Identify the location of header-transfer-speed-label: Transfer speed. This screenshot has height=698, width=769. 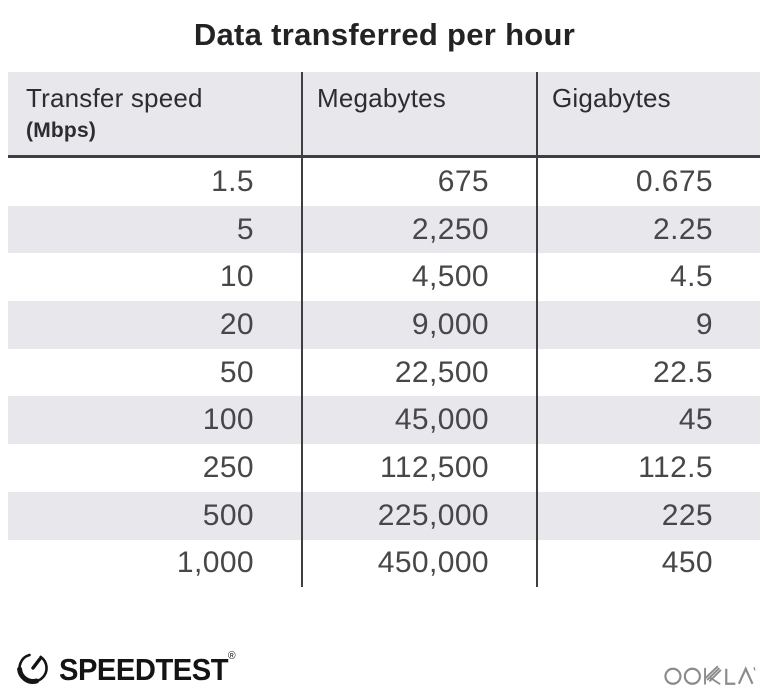
(114, 98).